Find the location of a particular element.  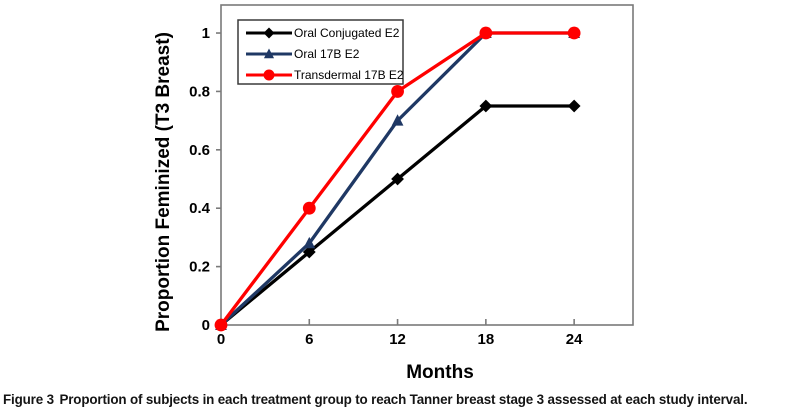

y-axis-tick-label: 1 is located at coordinates (206, 33).